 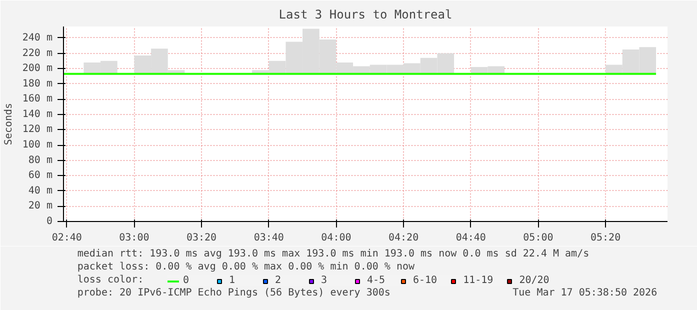 I want to click on y-tick-label: 0, so click(x=49, y=221).